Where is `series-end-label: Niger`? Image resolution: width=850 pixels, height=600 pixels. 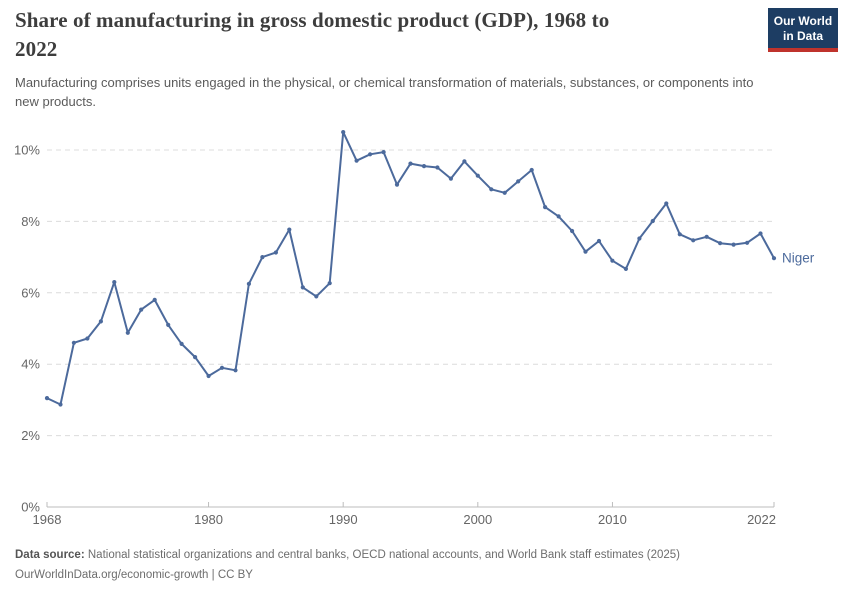
series-end-label: Niger is located at coordinates (798, 258).